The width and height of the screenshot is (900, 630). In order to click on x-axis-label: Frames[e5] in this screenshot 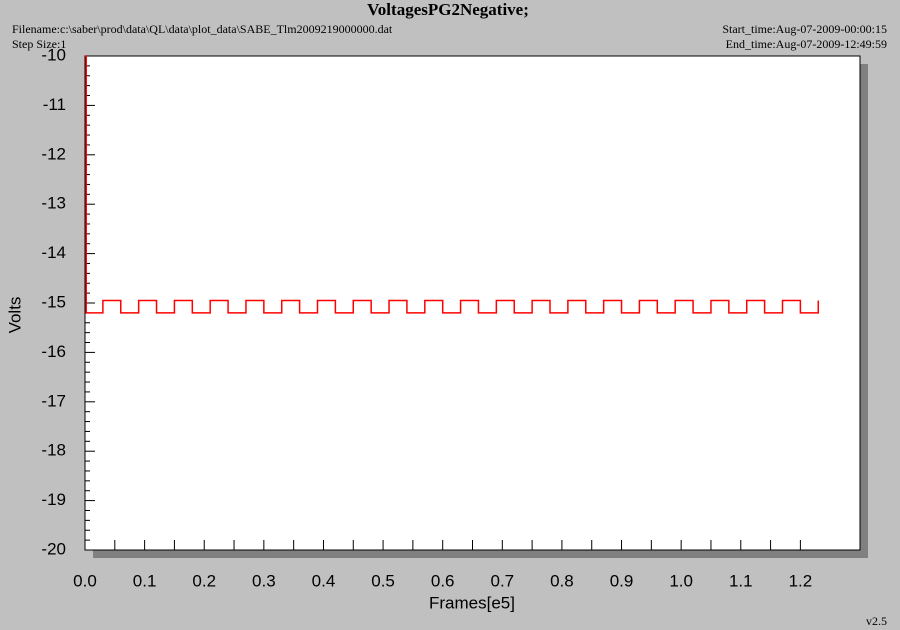, I will do `click(472, 602)`.